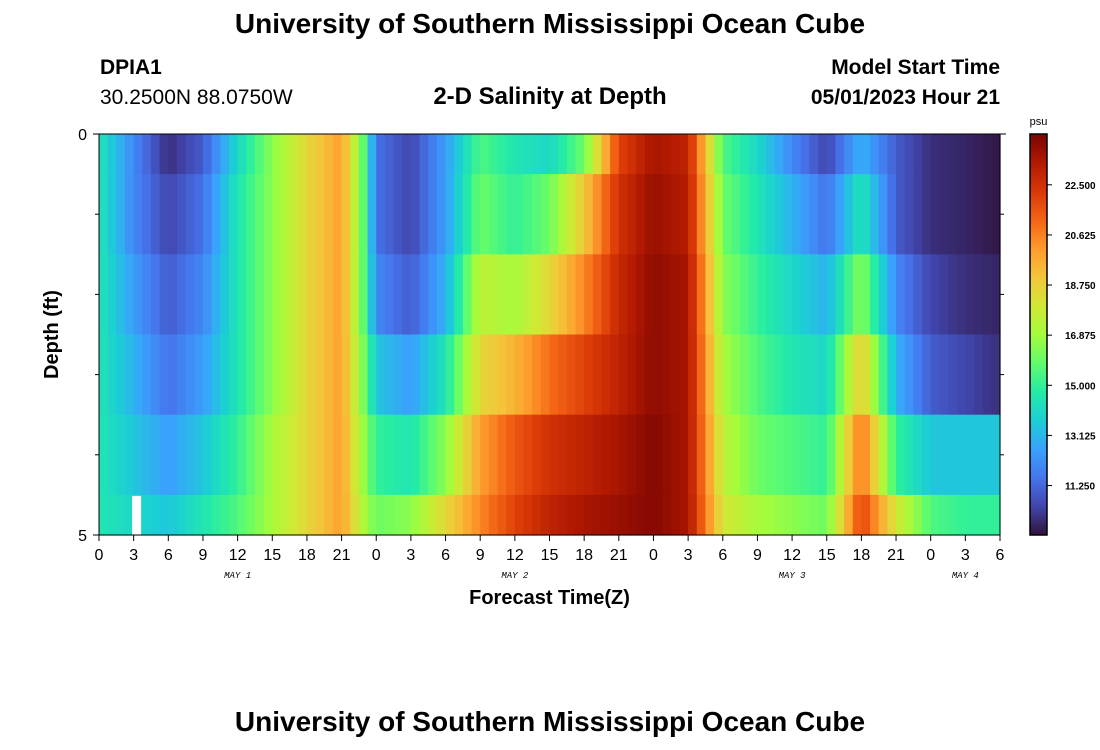 Image resolution: width=1100 pixels, height=750 pixels. I want to click on x-tick-label: 9, so click(203, 555).